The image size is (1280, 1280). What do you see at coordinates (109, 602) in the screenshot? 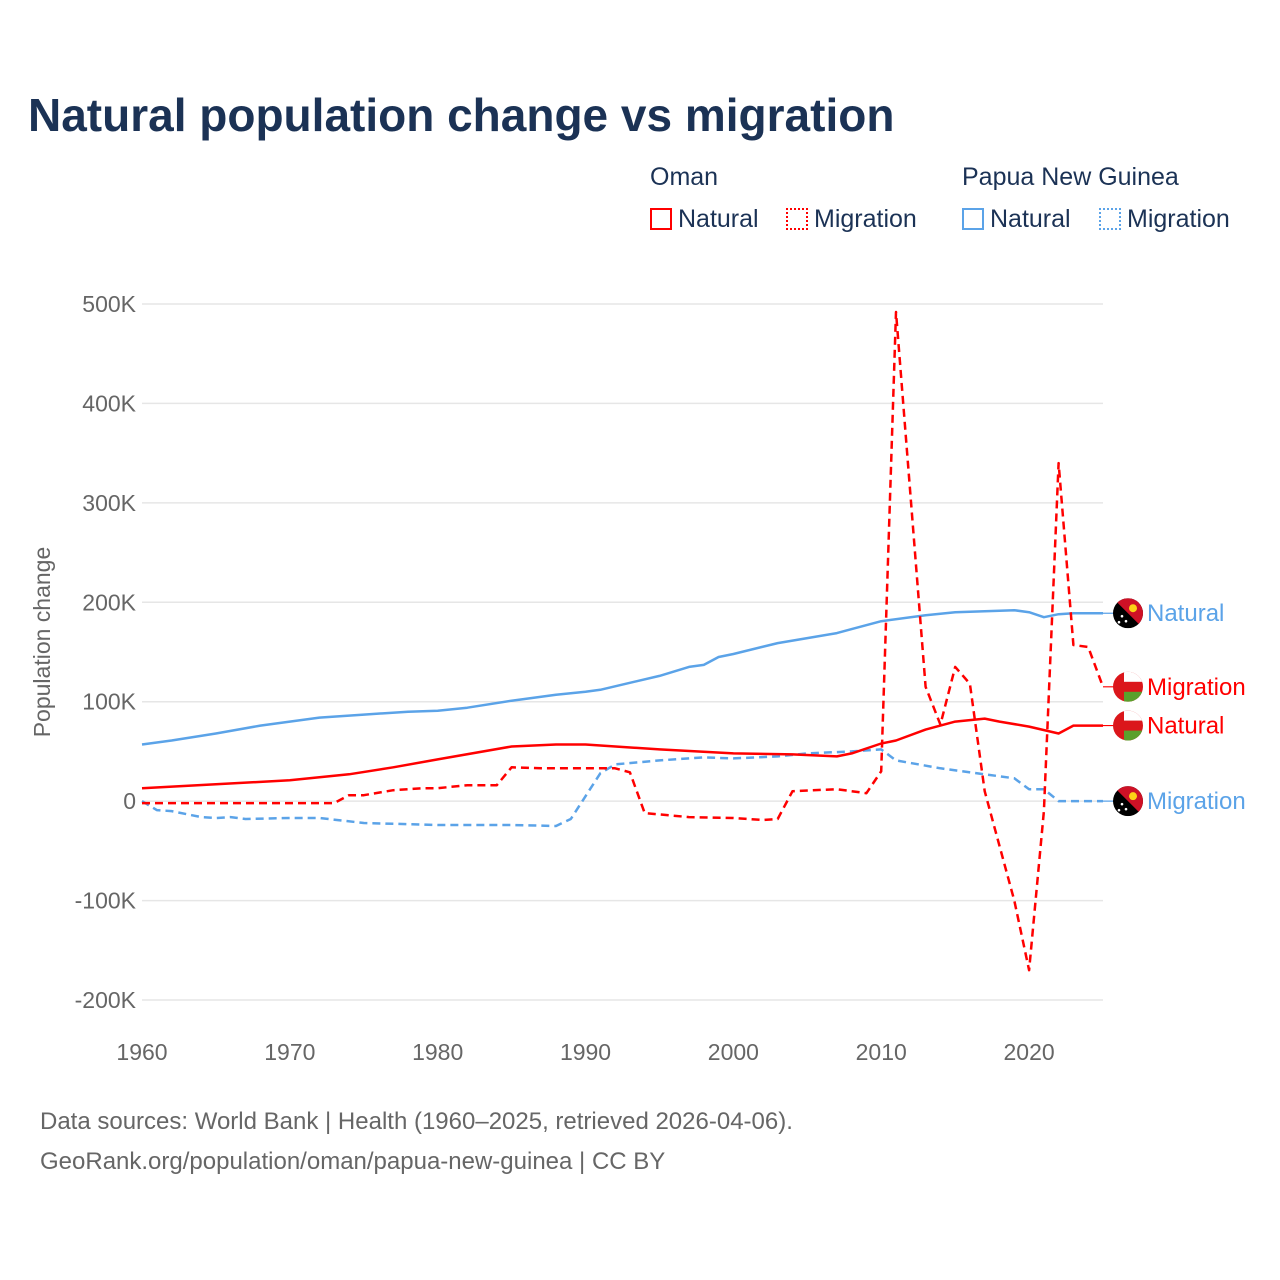
I see `y-tick-label: 200K` at bounding box center [109, 602].